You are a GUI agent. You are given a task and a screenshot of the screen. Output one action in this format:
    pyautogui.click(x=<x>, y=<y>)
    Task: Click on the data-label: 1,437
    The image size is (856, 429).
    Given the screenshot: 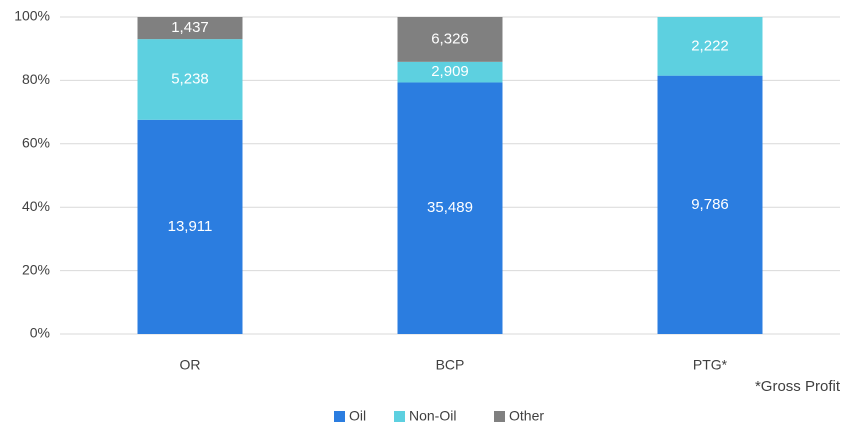 What is the action you would take?
    pyautogui.click(x=190, y=27)
    